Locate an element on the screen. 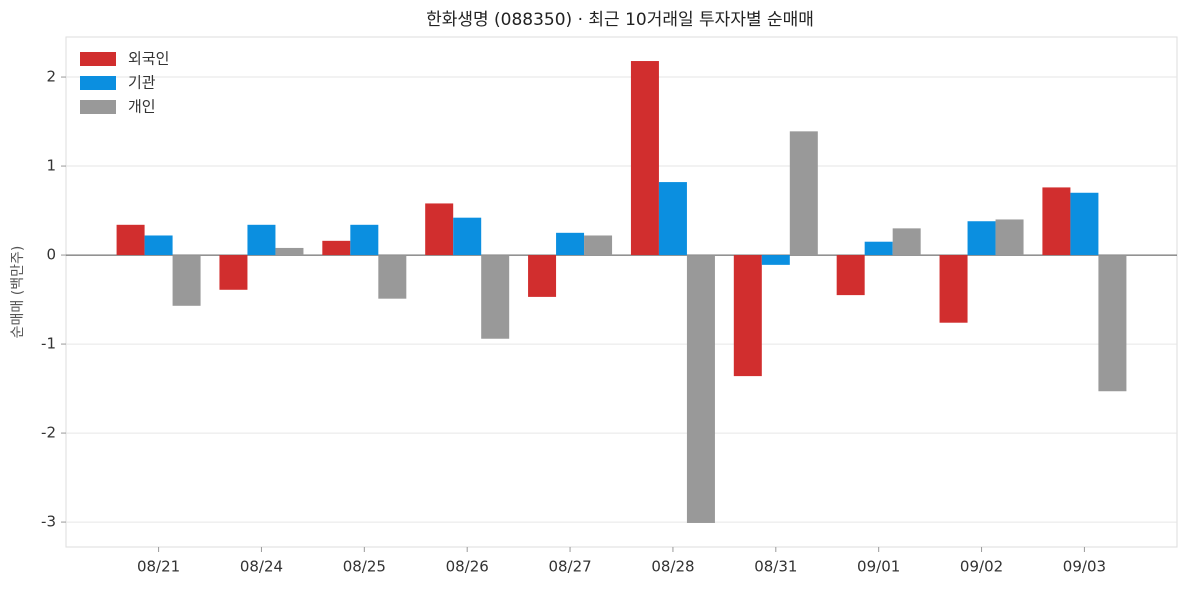 This screenshot has width=1187, height=591. legend-label: 개인 is located at coordinates (142, 107).